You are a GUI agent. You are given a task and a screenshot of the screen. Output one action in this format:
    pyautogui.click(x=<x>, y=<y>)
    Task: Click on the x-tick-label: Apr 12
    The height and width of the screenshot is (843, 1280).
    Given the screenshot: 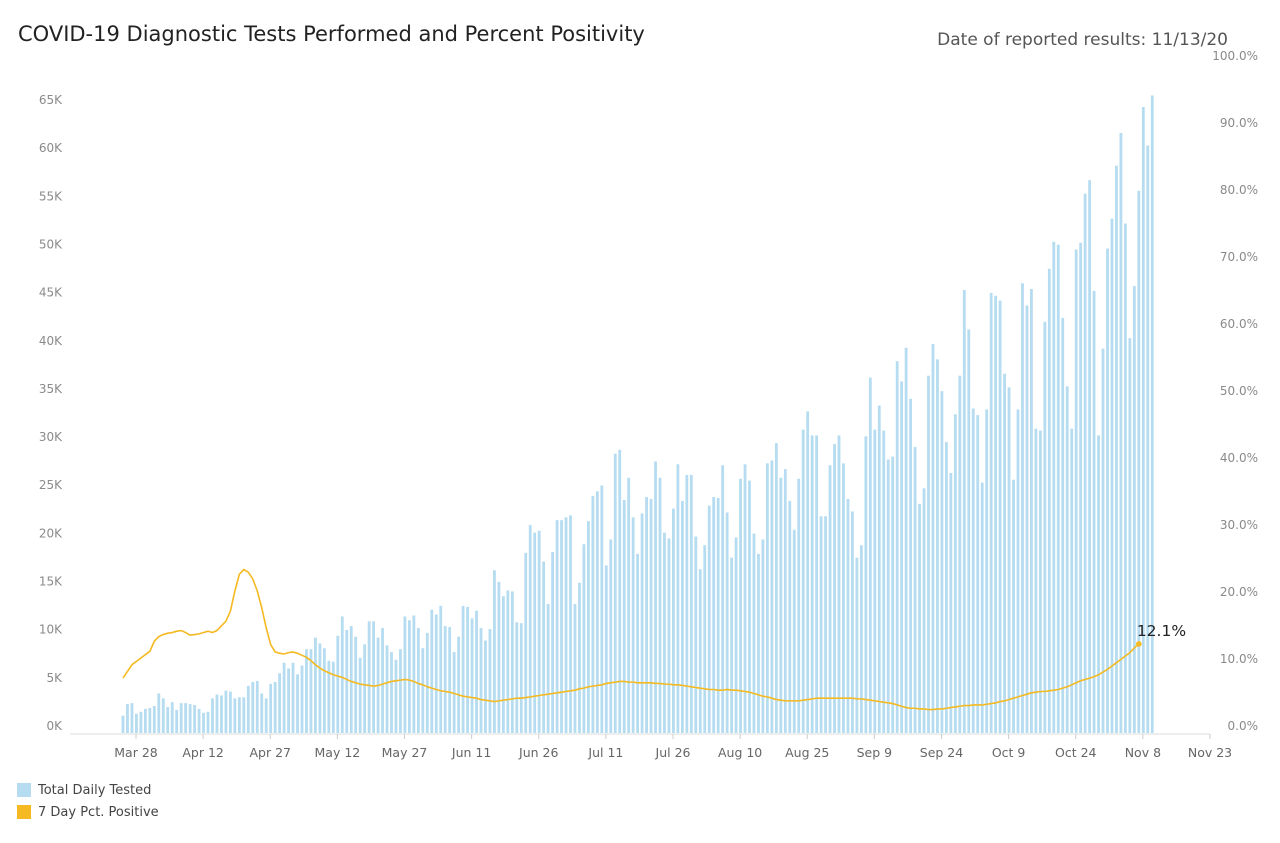 What is the action you would take?
    pyautogui.click(x=203, y=752)
    